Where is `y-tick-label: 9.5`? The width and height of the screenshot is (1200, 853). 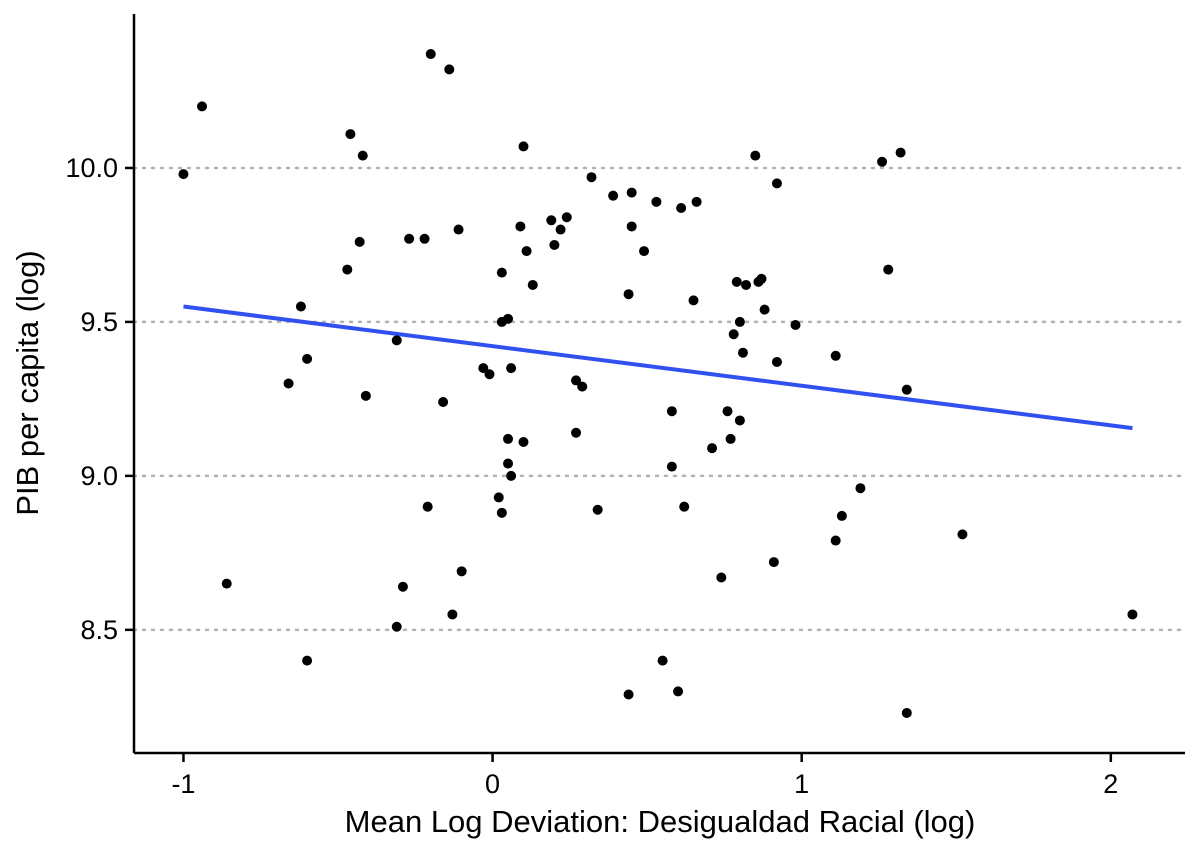 y-tick-label: 9.5 is located at coordinates (99, 322).